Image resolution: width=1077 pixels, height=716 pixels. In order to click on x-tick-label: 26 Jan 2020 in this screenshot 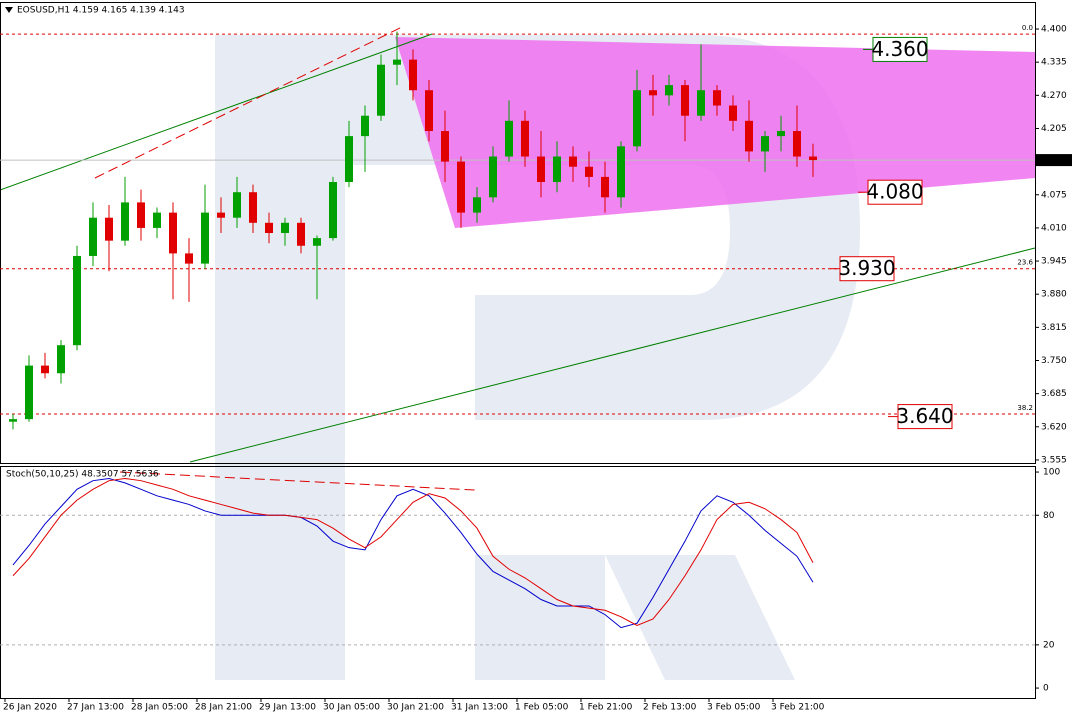, I will do `click(30, 708)`.